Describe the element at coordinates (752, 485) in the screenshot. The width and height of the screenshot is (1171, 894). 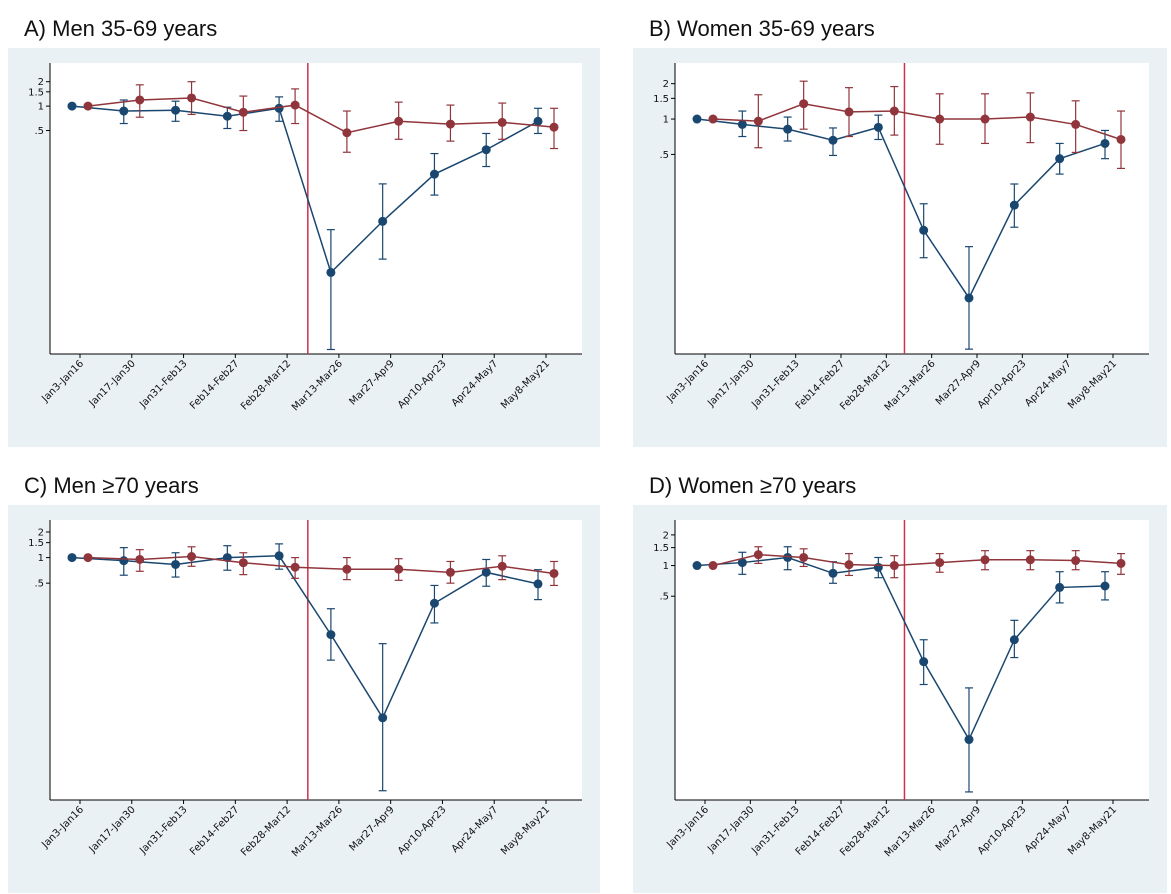
I see `panel-title: D) Women ≥70 years` at that location.